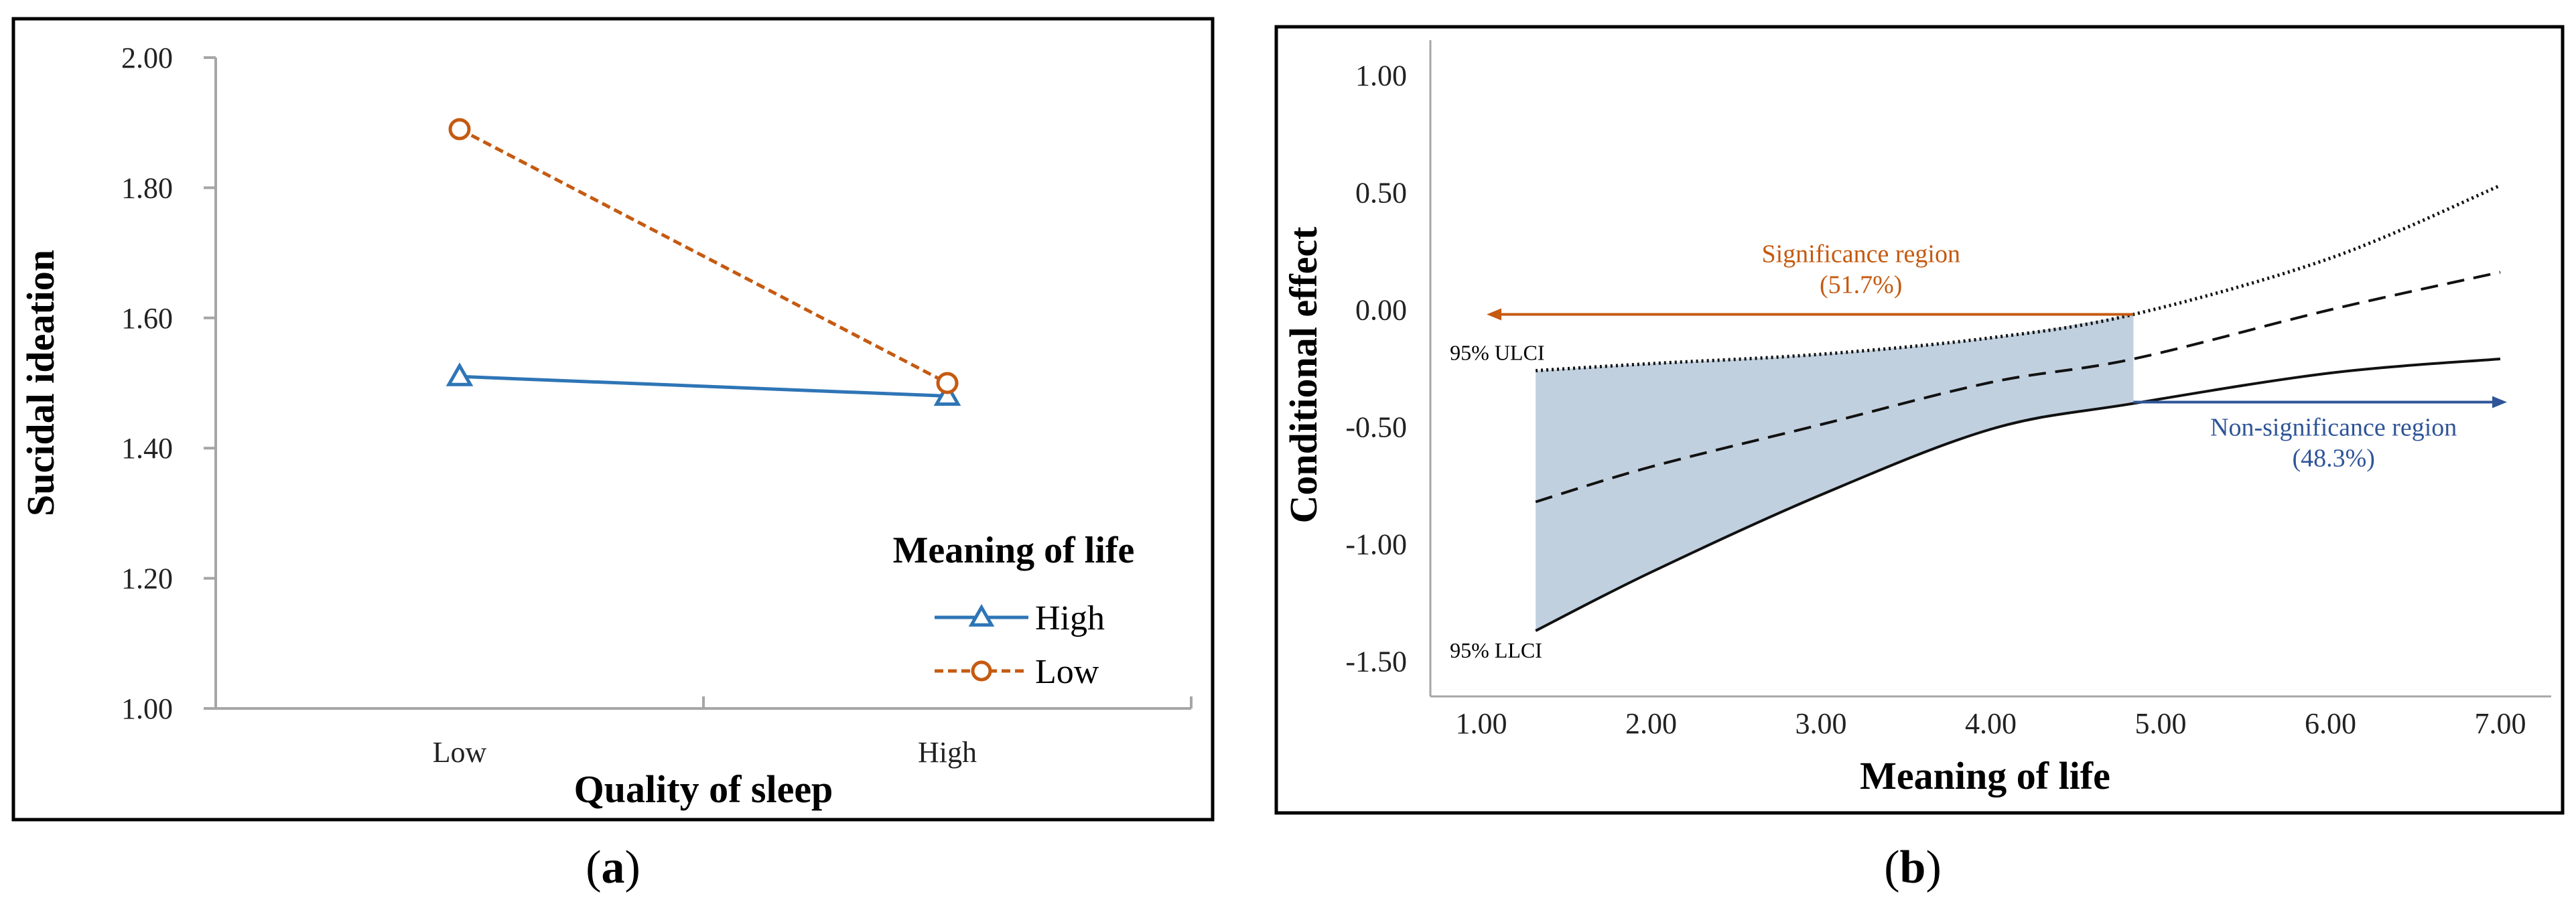 Image resolution: width=2576 pixels, height=906 pixels. What do you see at coordinates (703, 789) in the screenshot?
I see `panel-a-x-title: Quality of sleep` at bounding box center [703, 789].